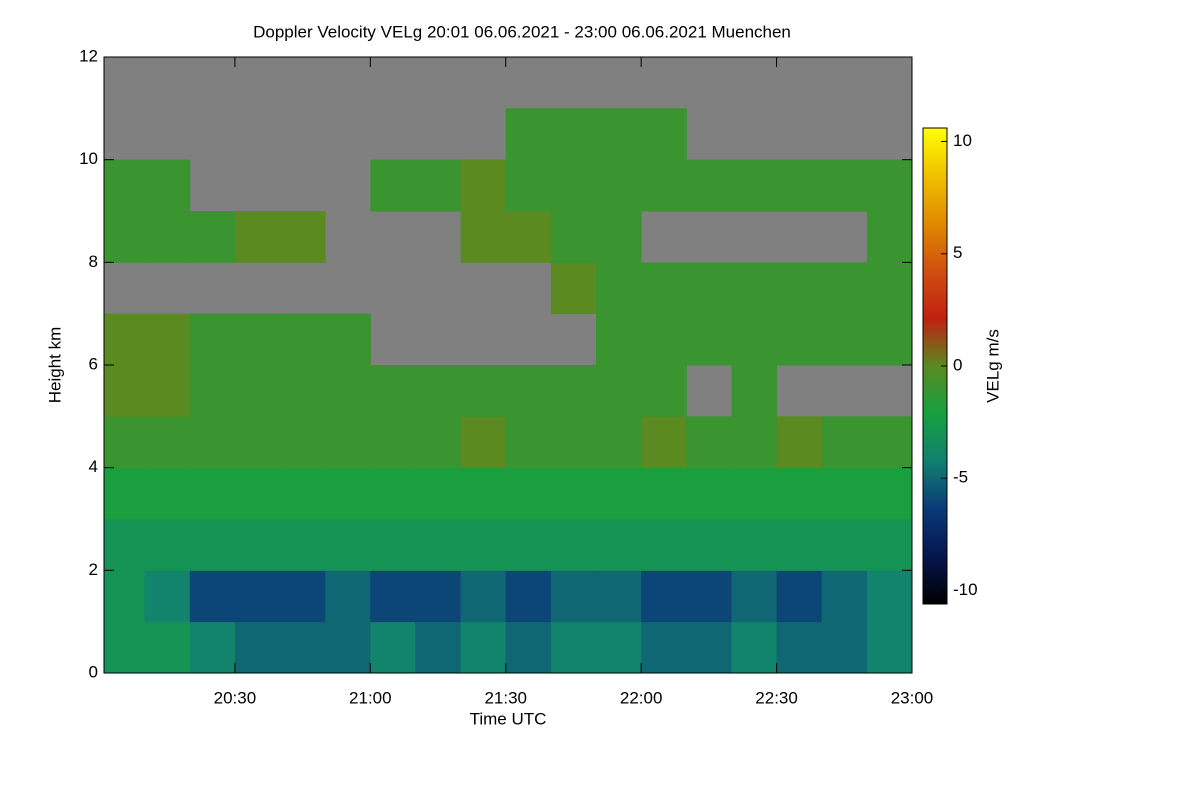 This screenshot has height=805, width=1200. What do you see at coordinates (641, 697) in the screenshot?
I see `x-tick-label: 22:00` at bounding box center [641, 697].